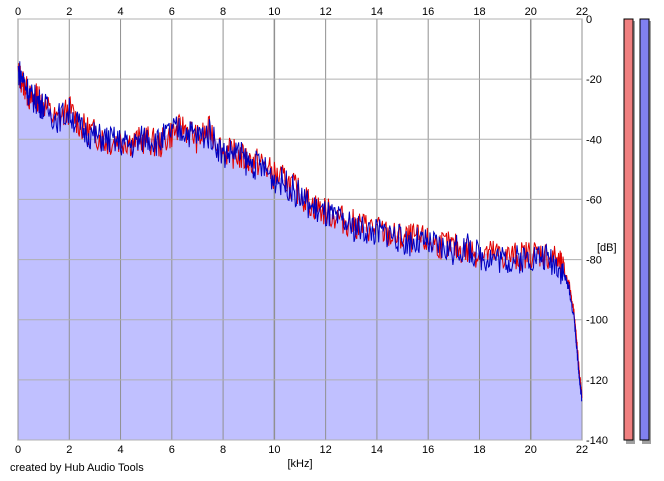 This screenshot has width=664, height=481. What do you see at coordinates (597, 381) in the screenshot?
I see `y-tick-label: -120` at bounding box center [597, 381].